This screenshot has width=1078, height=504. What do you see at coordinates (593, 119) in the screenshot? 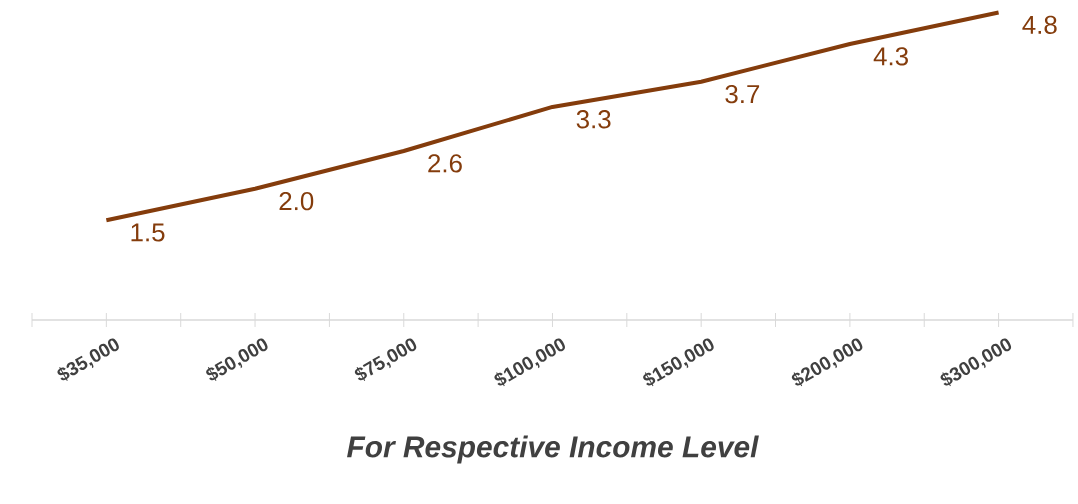
I see `data-label: 3.3` at bounding box center [593, 119].